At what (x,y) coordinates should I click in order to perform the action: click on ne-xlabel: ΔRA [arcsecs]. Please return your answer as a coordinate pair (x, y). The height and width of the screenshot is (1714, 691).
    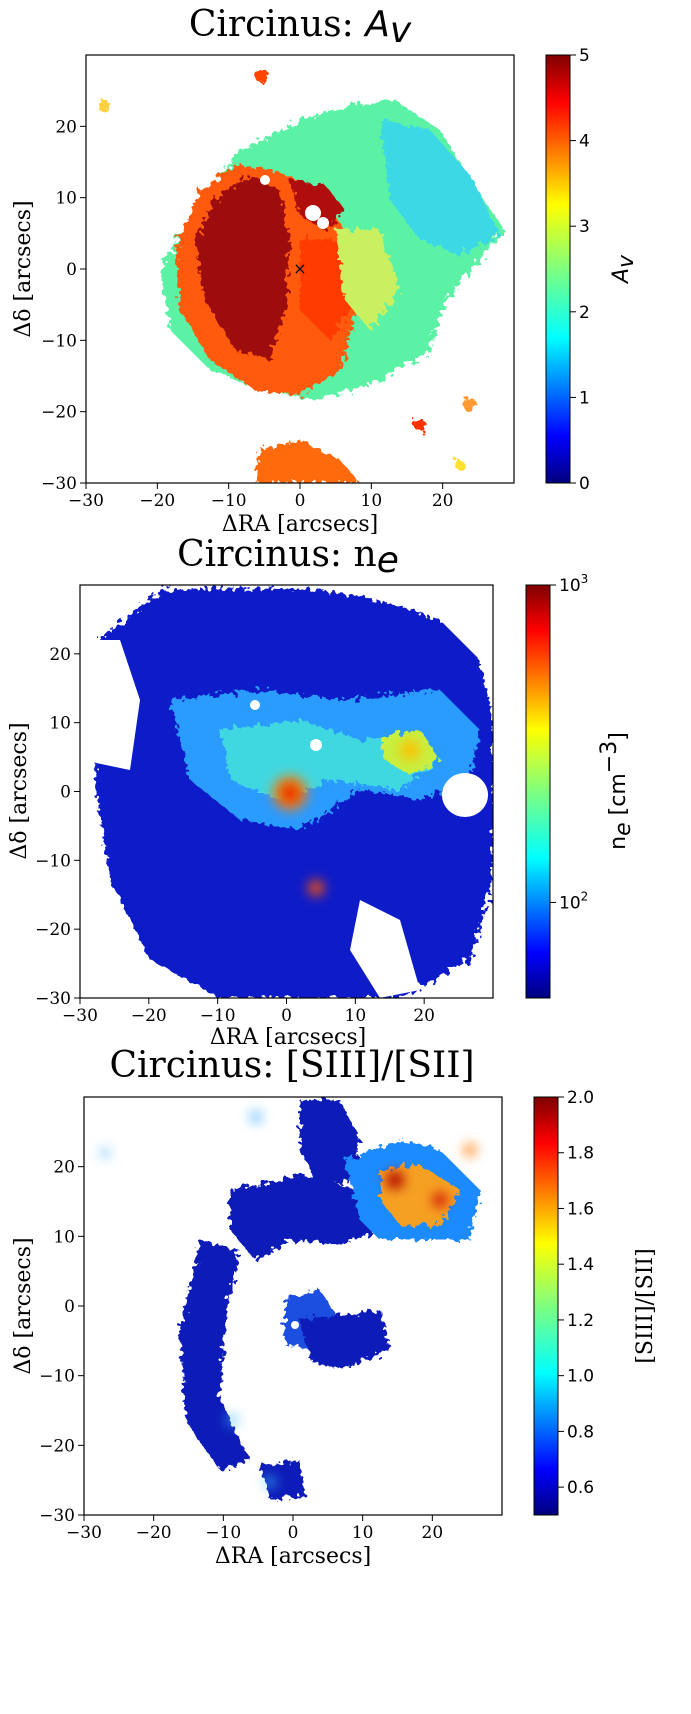
    Looking at the image, I should click on (288, 1037).